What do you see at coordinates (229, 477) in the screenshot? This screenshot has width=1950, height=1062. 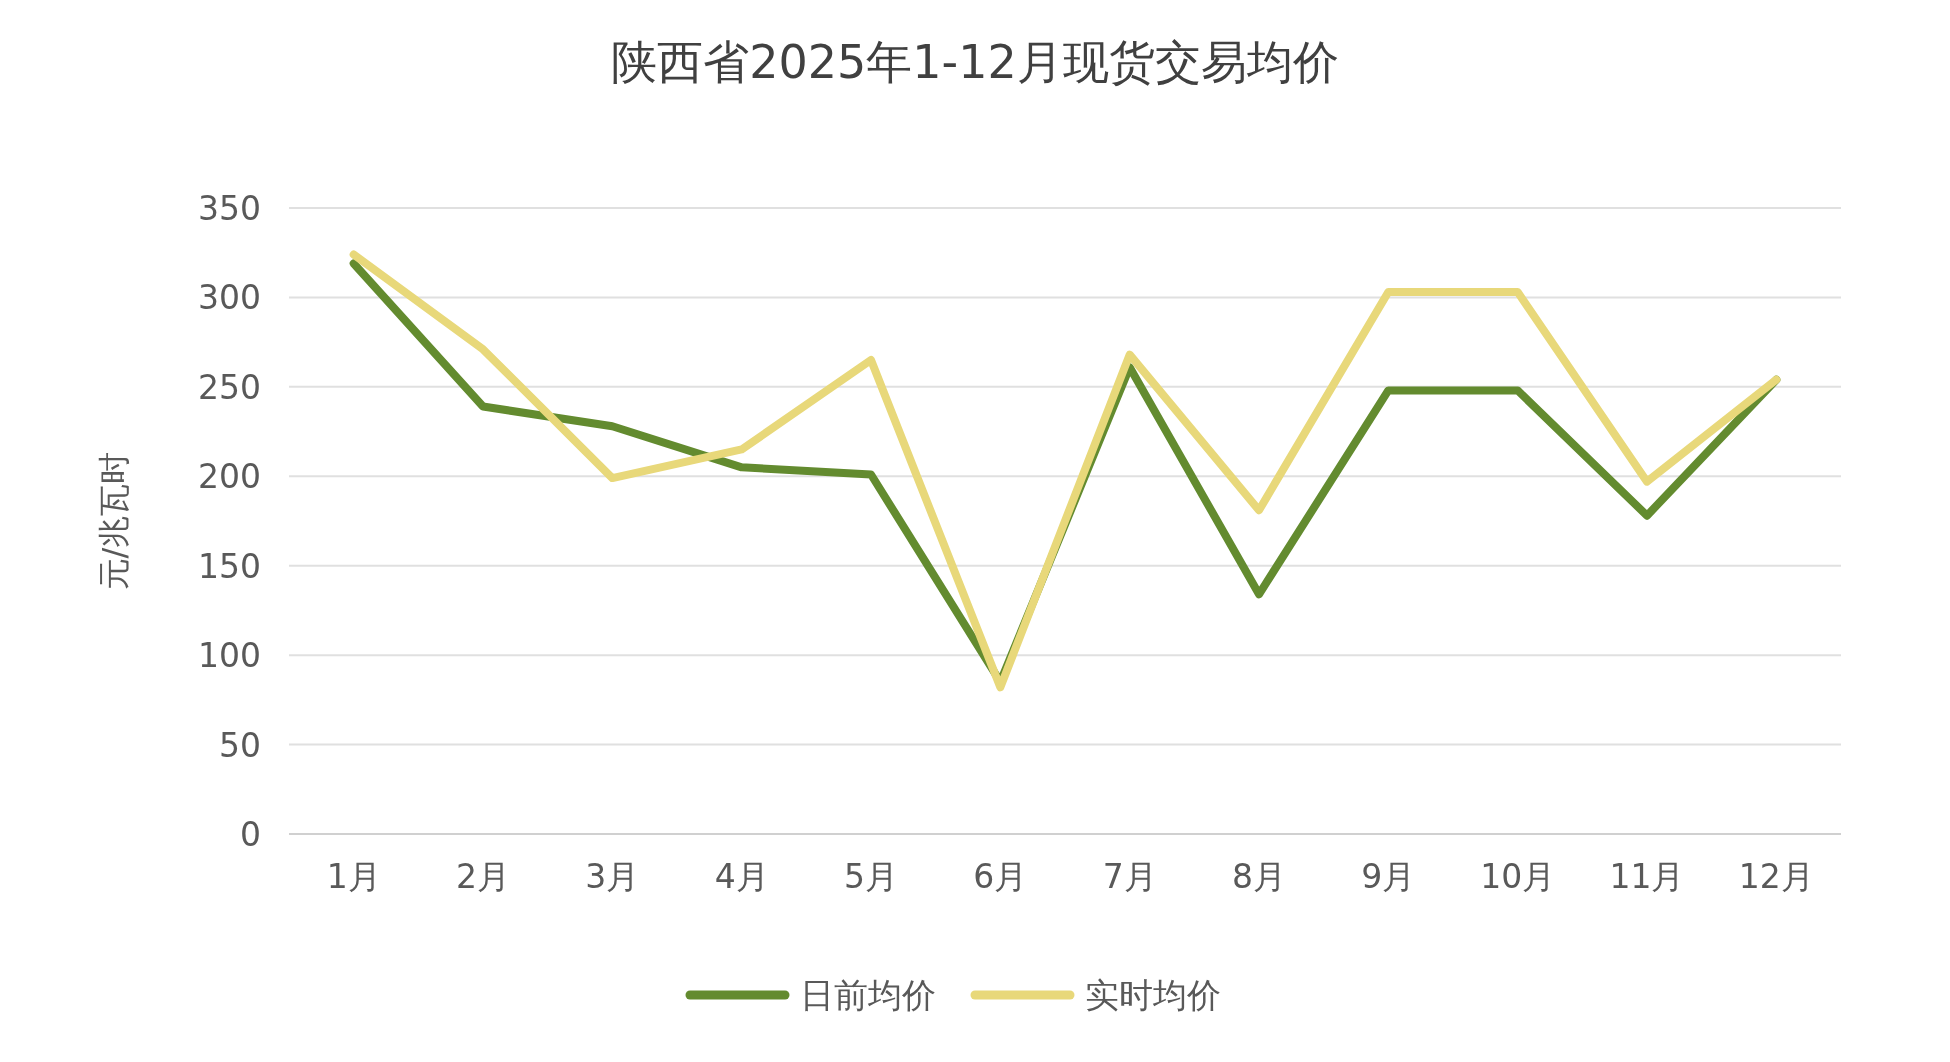 I see `y-tick-label: 200` at bounding box center [229, 477].